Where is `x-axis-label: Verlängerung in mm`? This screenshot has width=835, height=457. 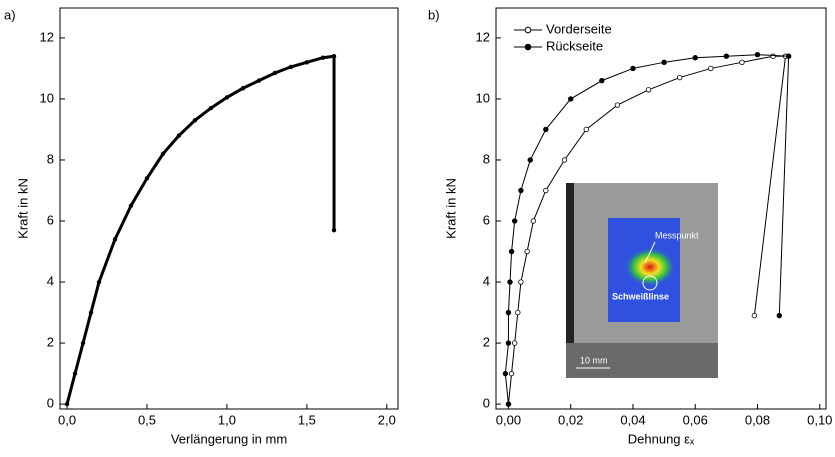 x-axis-label: Verlängerung in mm is located at coordinates (229, 438).